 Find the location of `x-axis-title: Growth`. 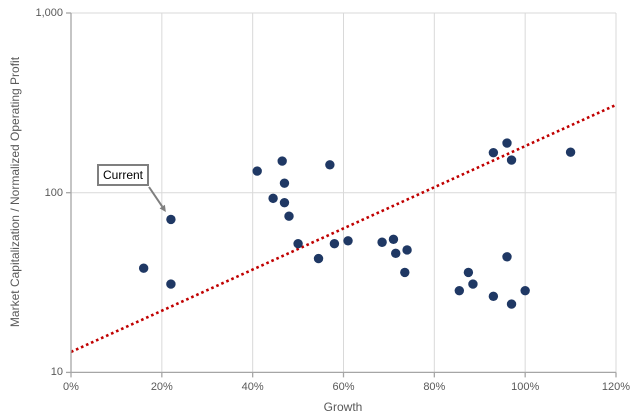

x-axis-title: Growth is located at coordinates (343, 407).